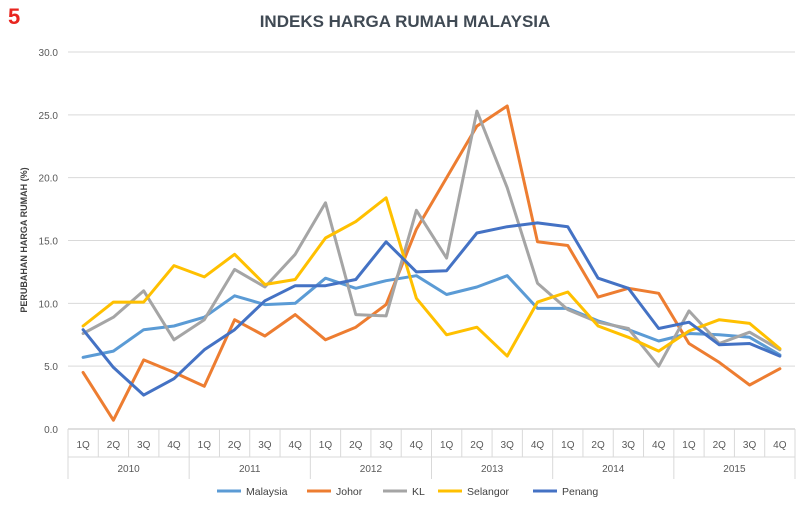 This screenshot has width=809, height=514. I want to click on legend-label: KL, so click(418, 492).